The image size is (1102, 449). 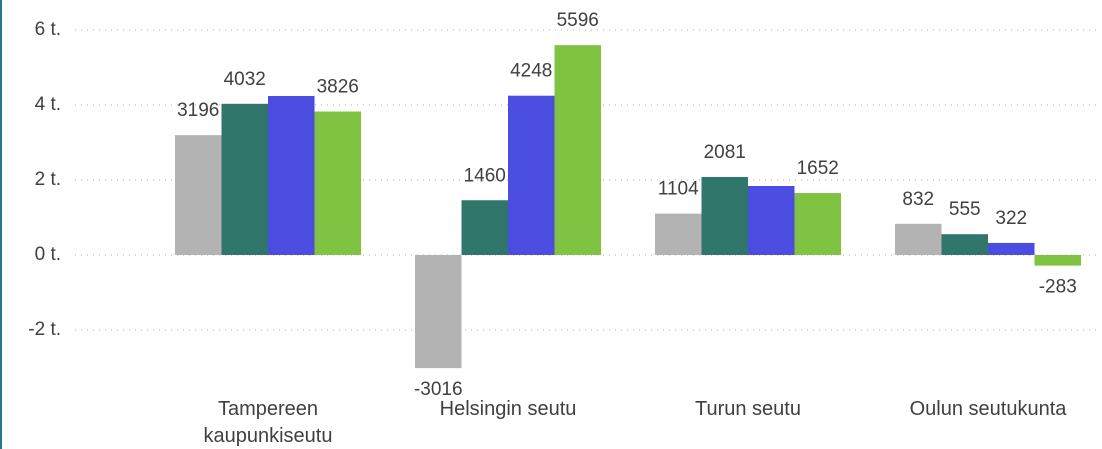 What do you see at coordinates (965, 209) in the screenshot?
I see `data-label: 555` at bounding box center [965, 209].